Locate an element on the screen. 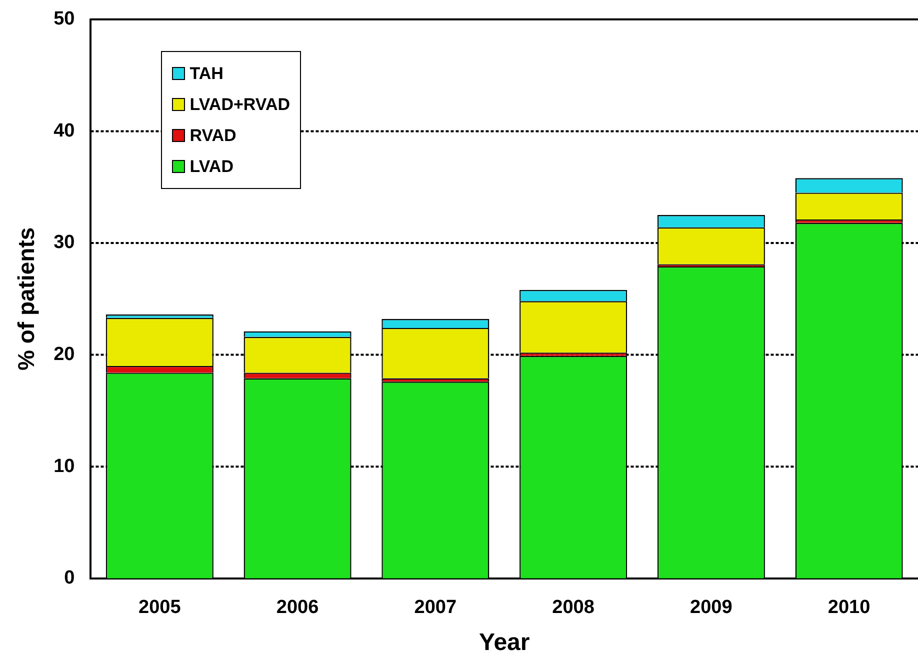  x-tick-label: 2010 is located at coordinates (849, 607).